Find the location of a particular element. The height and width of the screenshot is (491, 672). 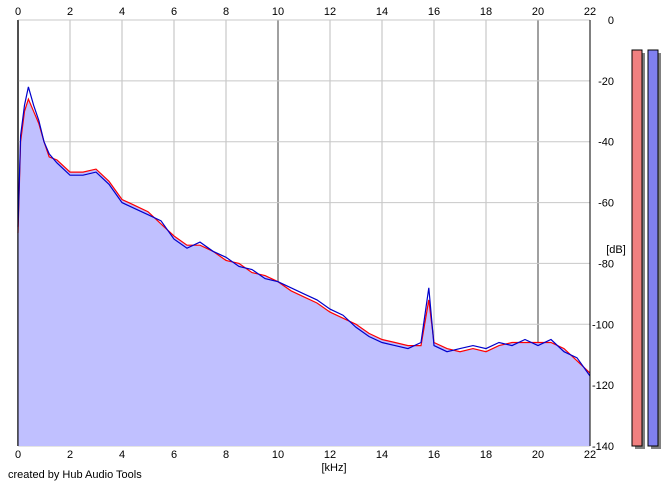

x-tick-label-top-5: 10 is located at coordinates (278, 12).